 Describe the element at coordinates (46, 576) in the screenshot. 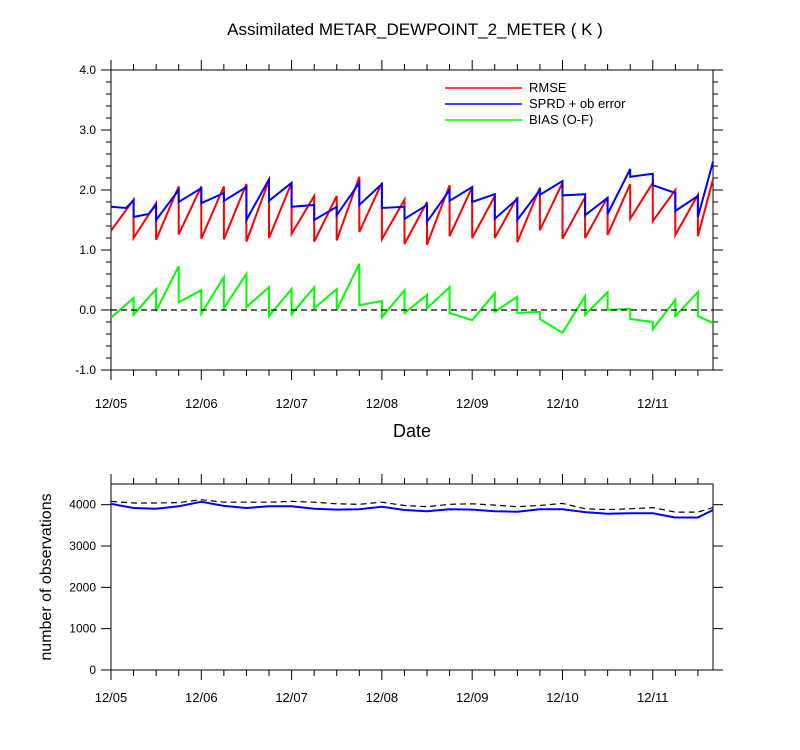

I see `bottom-ylabel: number of observations` at that location.